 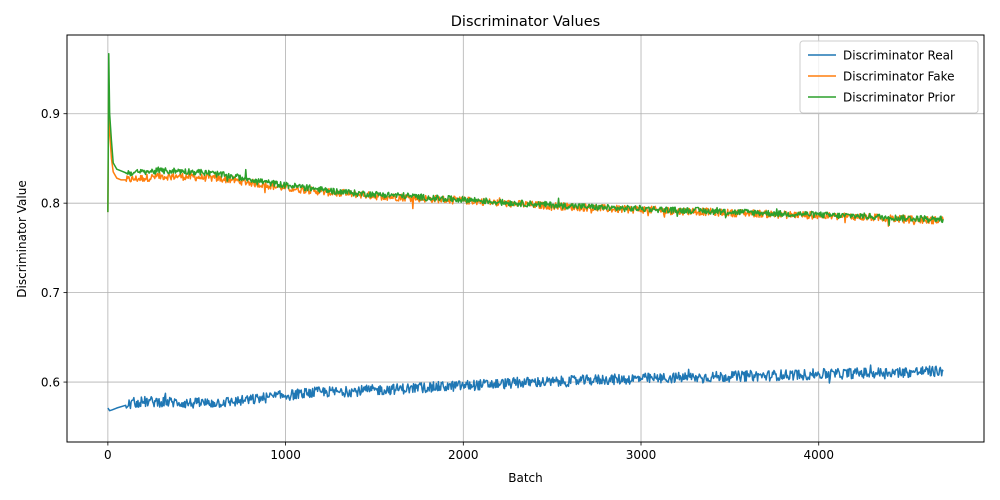 I want to click on x-axis-label: Batch, so click(x=525, y=478).